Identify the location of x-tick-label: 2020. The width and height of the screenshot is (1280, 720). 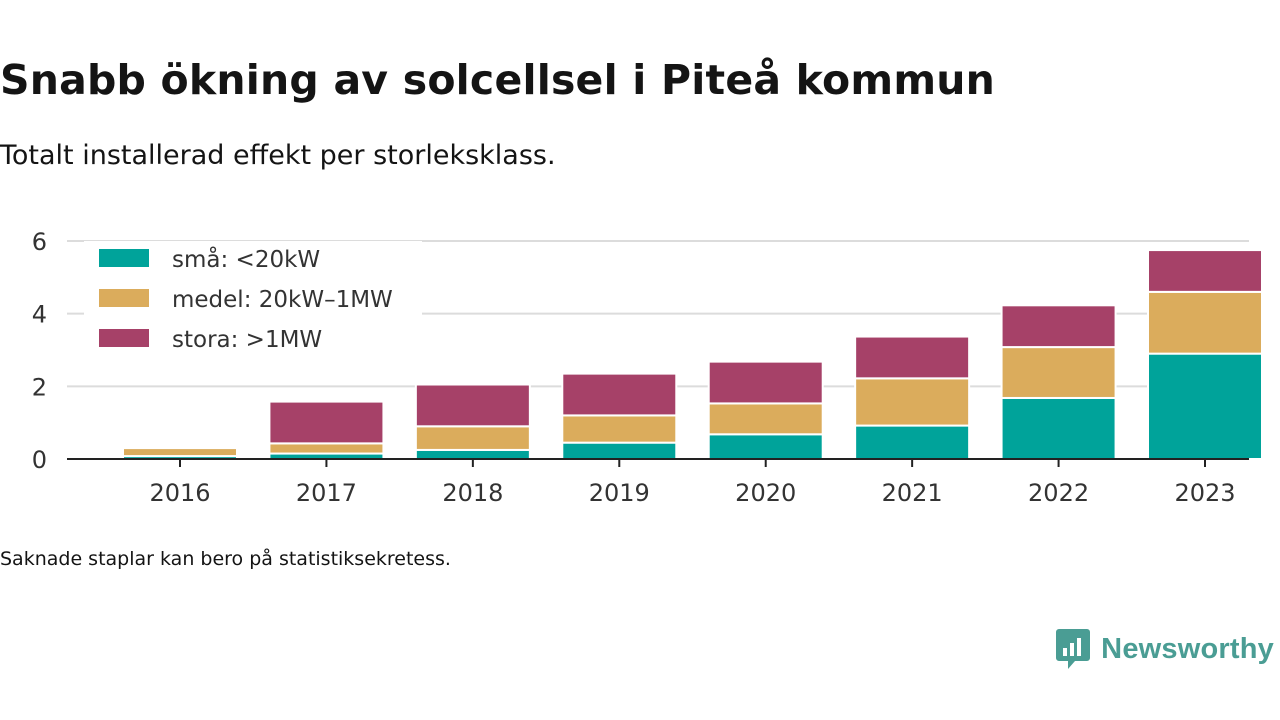
(765, 493).